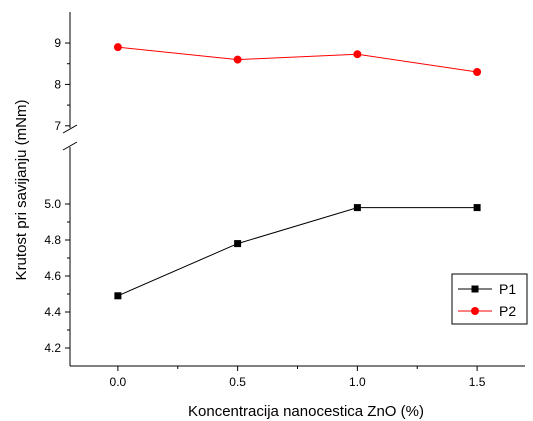 Image resolution: width=533 pixels, height=421 pixels. What do you see at coordinates (306, 411) in the screenshot?
I see `x-axis-title: Koncentracija nanocestica ZnO (%)` at bounding box center [306, 411].